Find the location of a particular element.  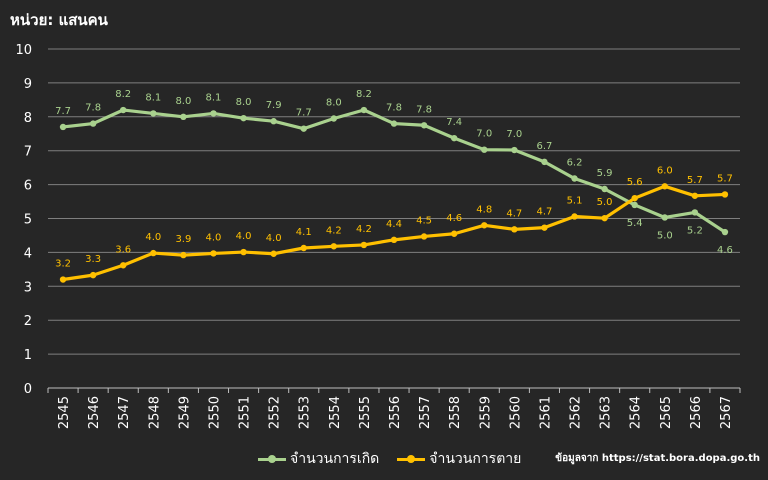

data-label: 6.7 is located at coordinates (544, 146).